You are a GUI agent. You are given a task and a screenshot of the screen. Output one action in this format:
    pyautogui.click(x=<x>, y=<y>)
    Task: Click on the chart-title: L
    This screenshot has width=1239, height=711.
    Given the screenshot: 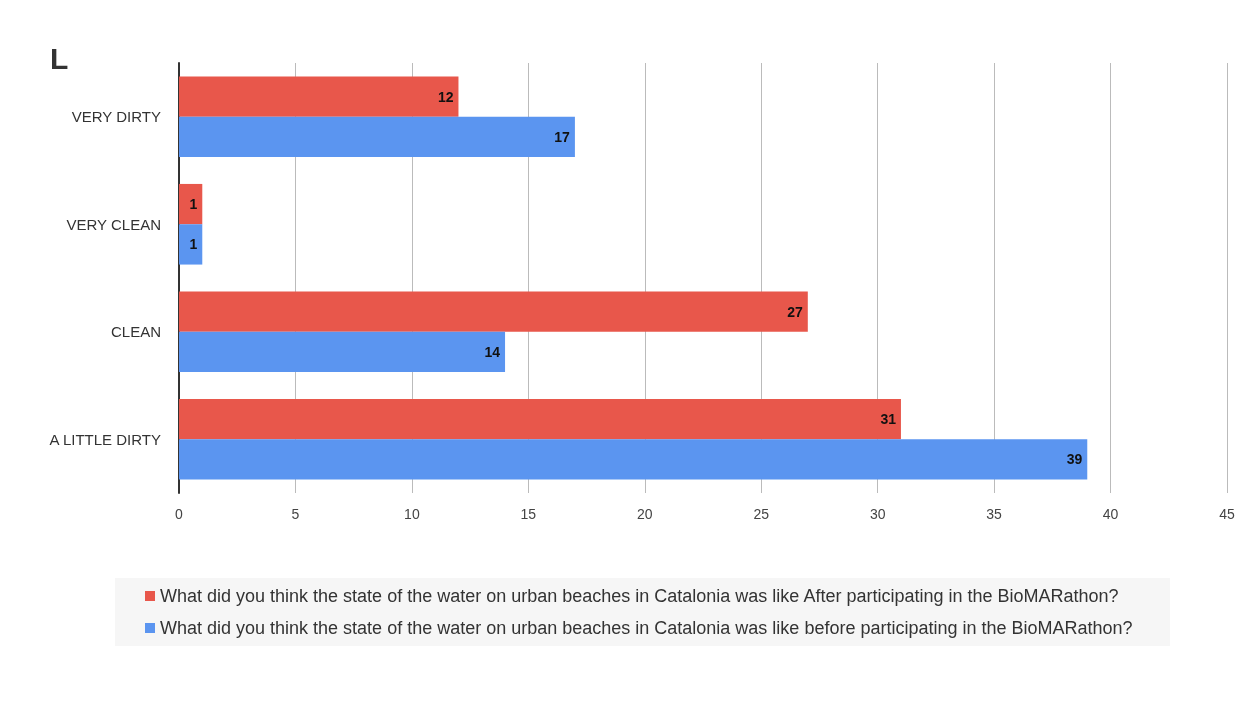 What is the action you would take?
    pyautogui.click(x=59, y=58)
    